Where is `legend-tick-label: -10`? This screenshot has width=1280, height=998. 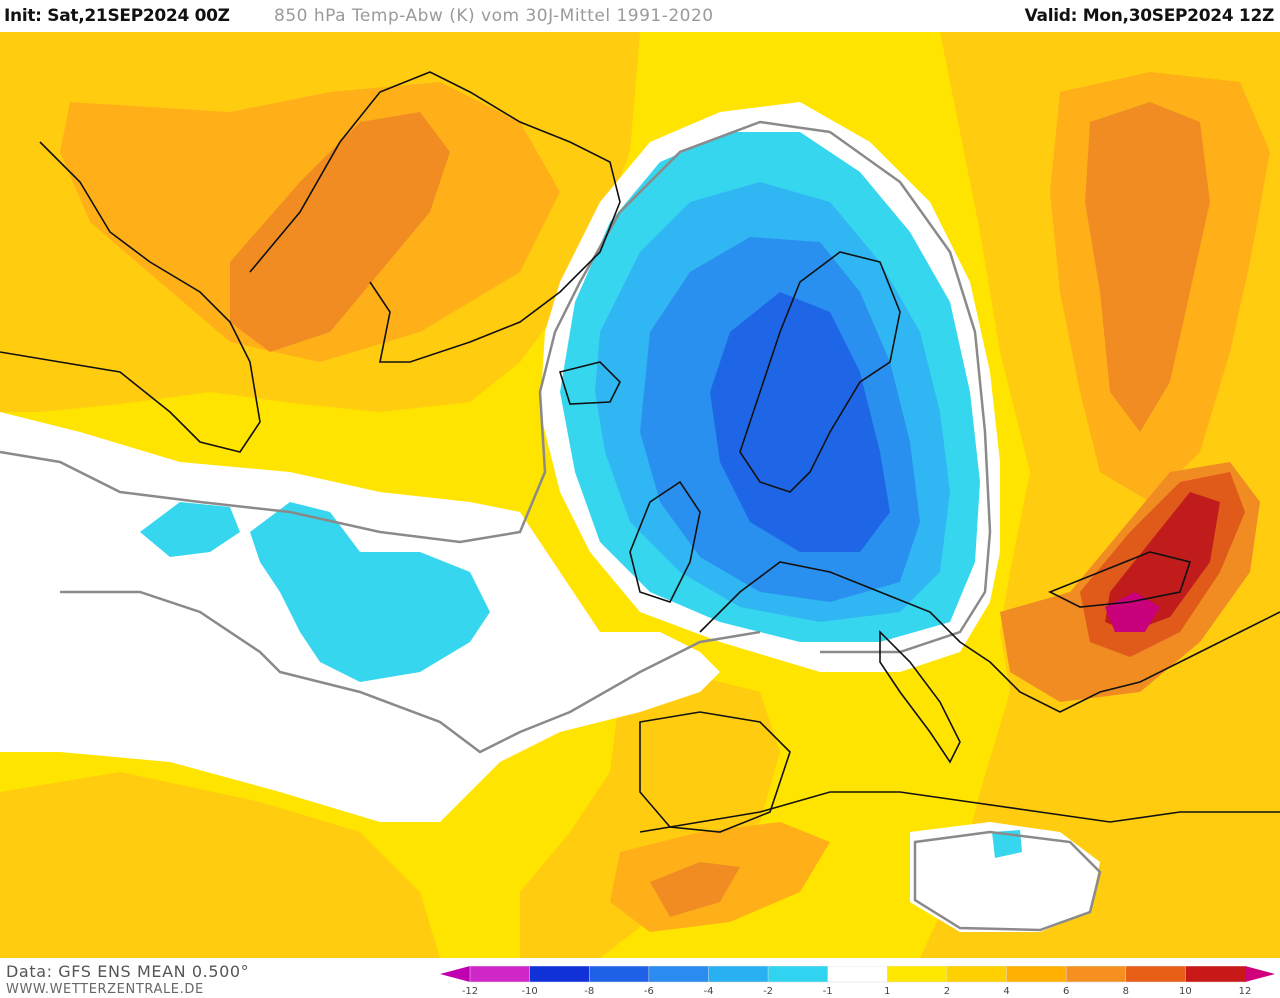
legend-tick-label: -10 is located at coordinates (529, 991).